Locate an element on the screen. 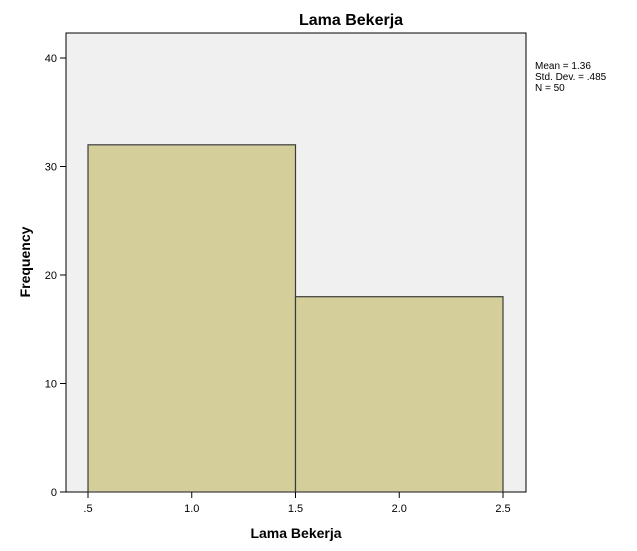 This screenshot has height=551, width=637. y-tick-label-4: 40 is located at coordinates (51, 59).